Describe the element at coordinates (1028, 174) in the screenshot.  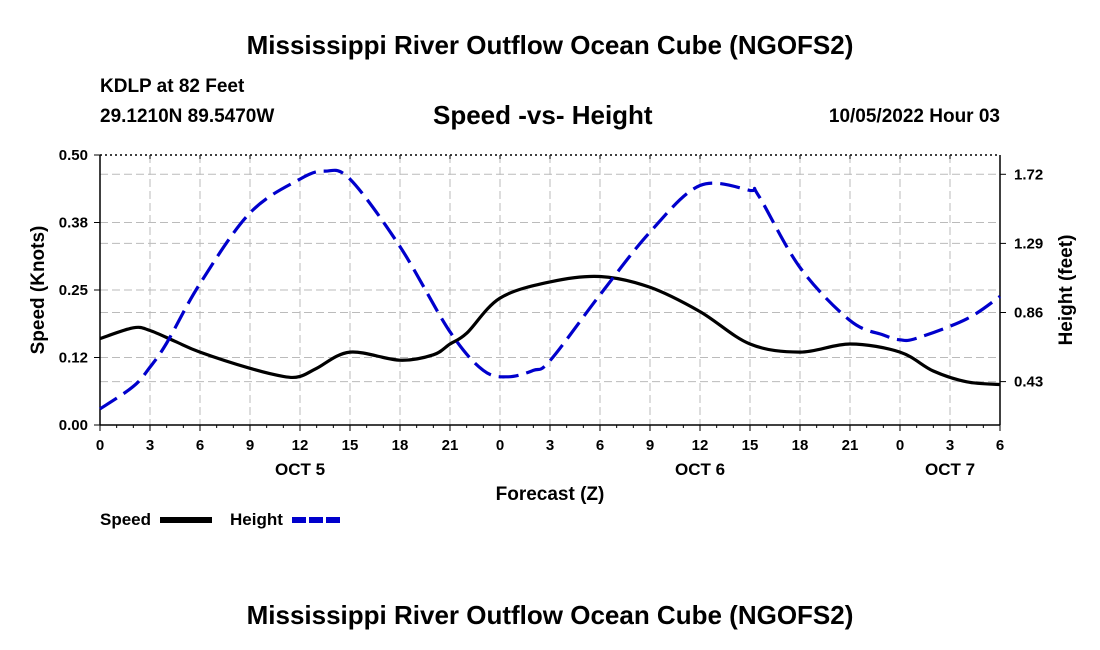
I see `y2-tick-label: 1.72` at that location.